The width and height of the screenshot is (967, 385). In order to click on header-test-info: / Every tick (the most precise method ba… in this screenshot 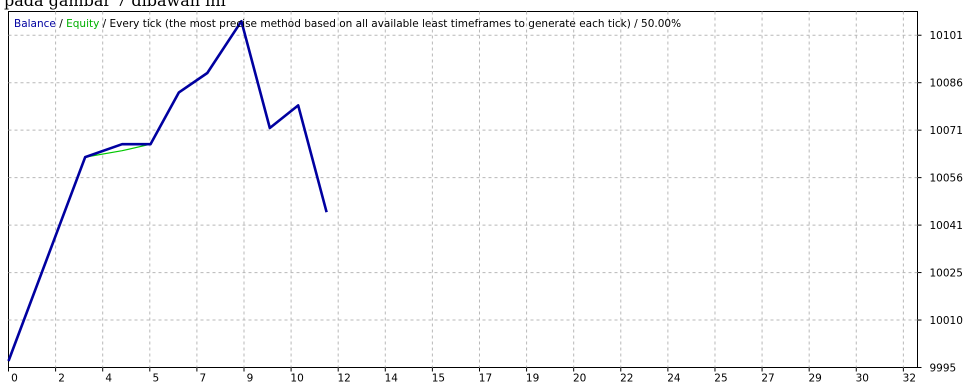, I will do `click(390, 24)`.